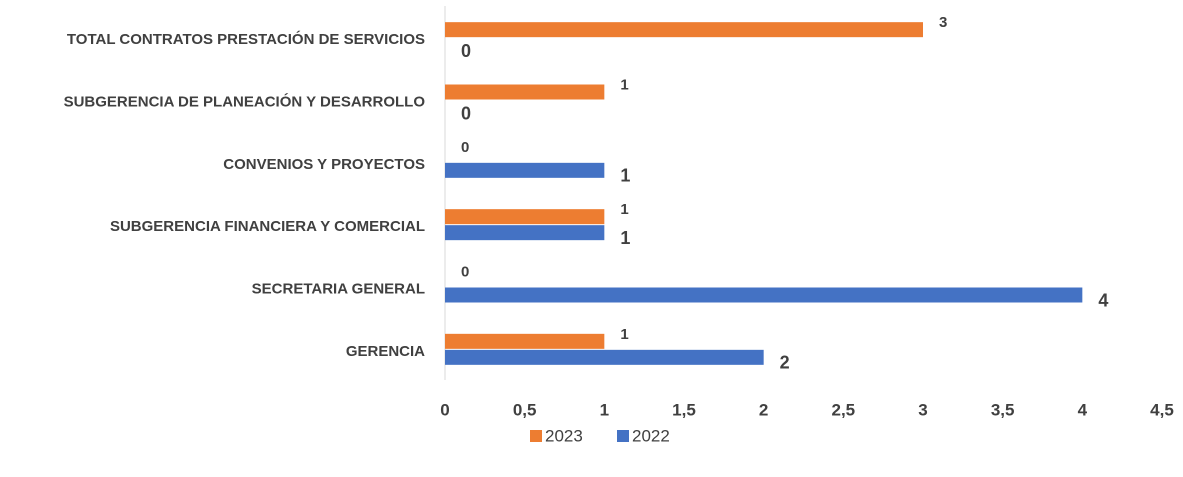  Describe the element at coordinates (1003, 409) in the screenshot. I see `x-tick-label: 3,5` at that location.